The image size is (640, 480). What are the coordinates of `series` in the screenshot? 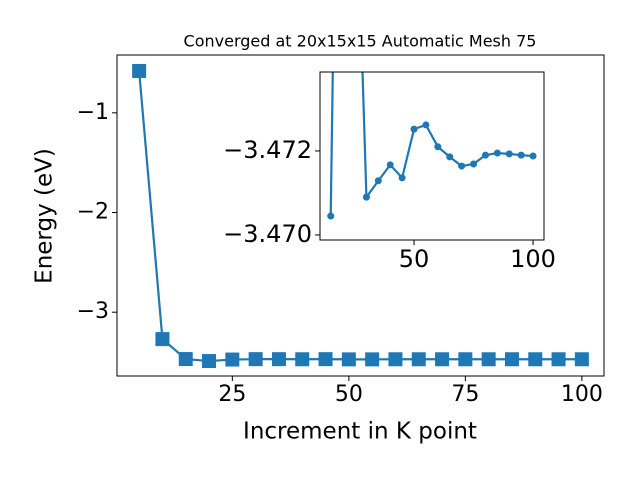 It's located at (432, 146).